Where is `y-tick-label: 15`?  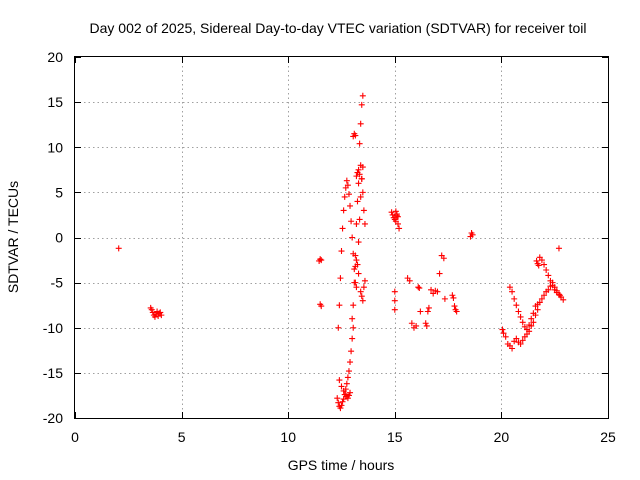
y-tick-label: 15 is located at coordinates (55, 102).